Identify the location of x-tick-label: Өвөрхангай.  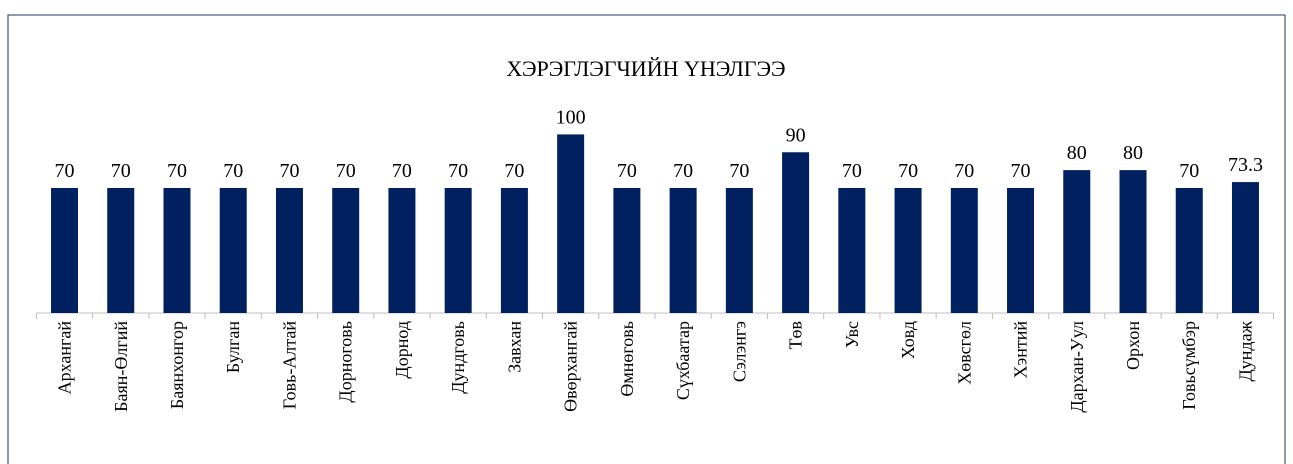
(571, 366).